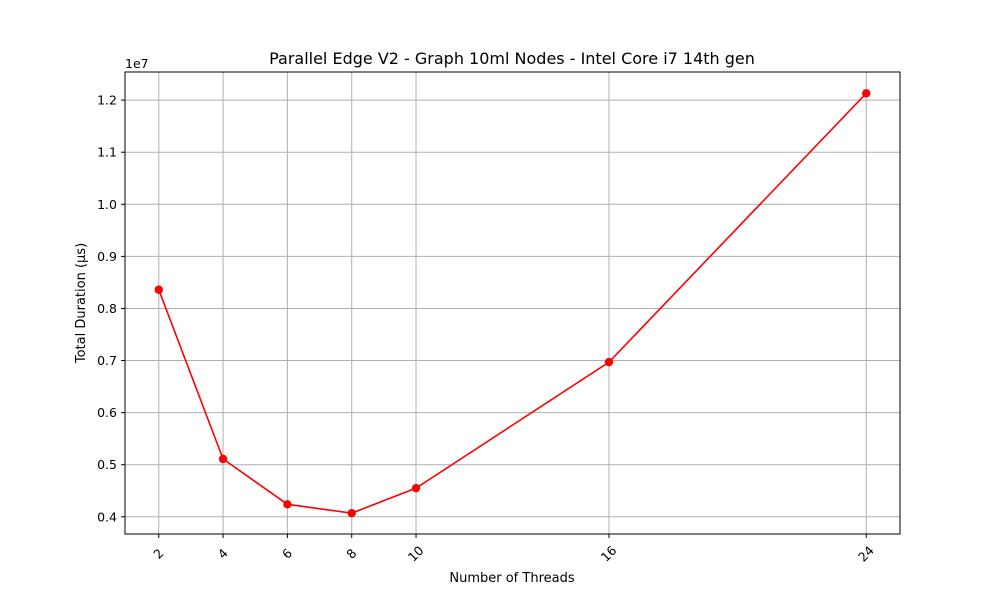  Describe the element at coordinates (107, 100) in the screenshot. I see `y-tick-label: 1.2` at that location.